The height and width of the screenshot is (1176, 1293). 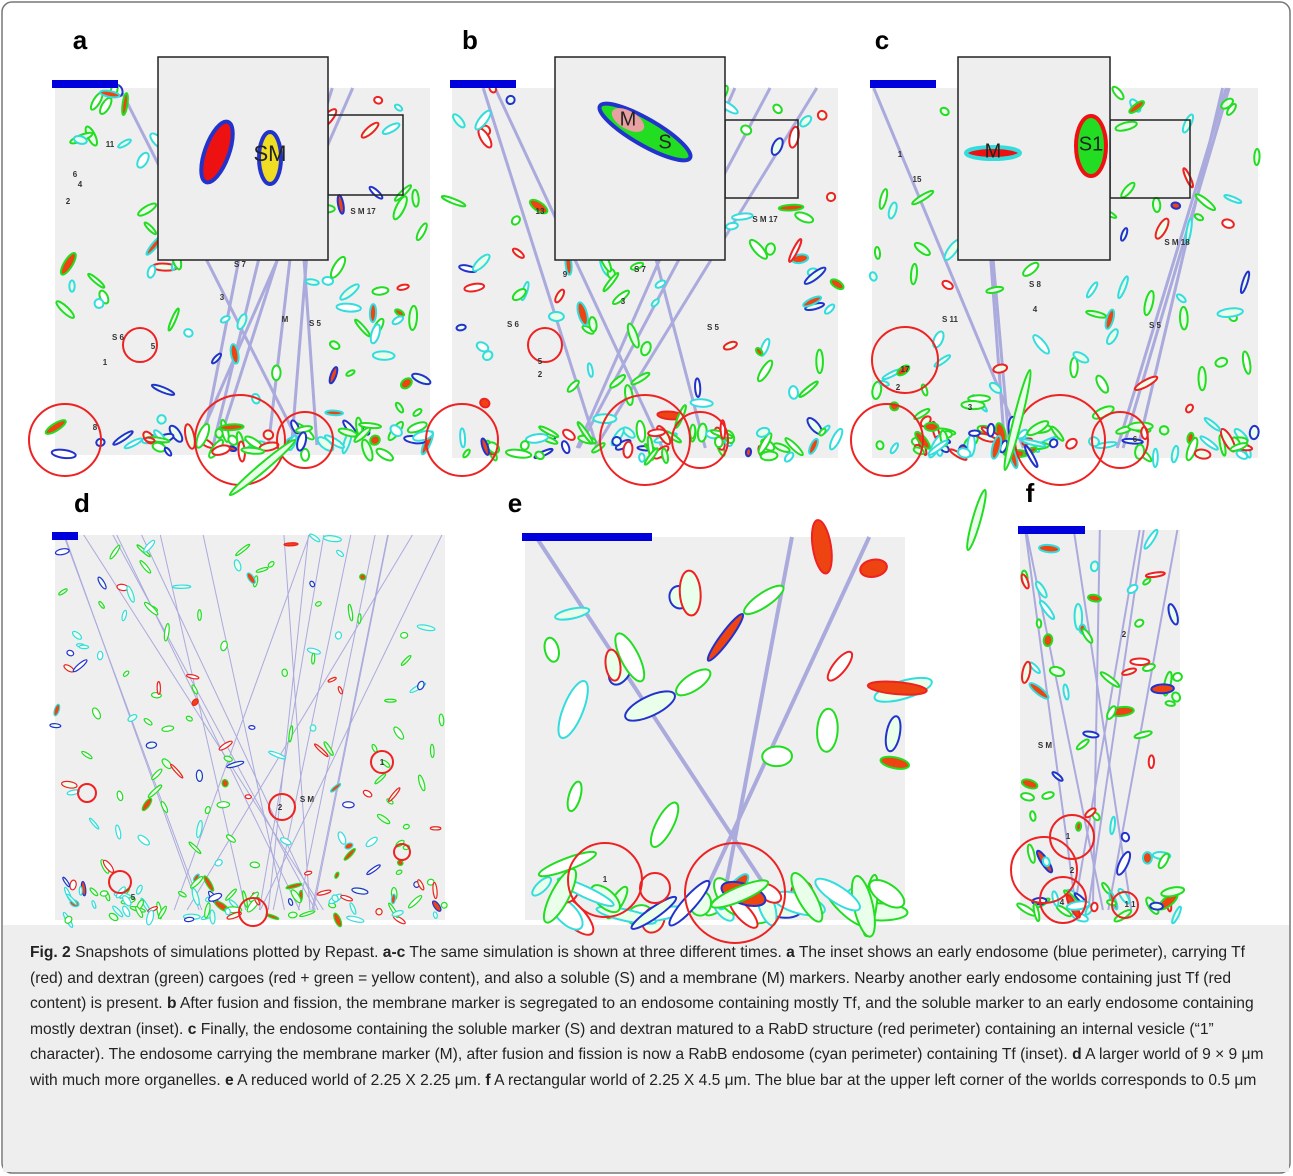 I want to click on inset-label: SM, so click(x=270, y=153).